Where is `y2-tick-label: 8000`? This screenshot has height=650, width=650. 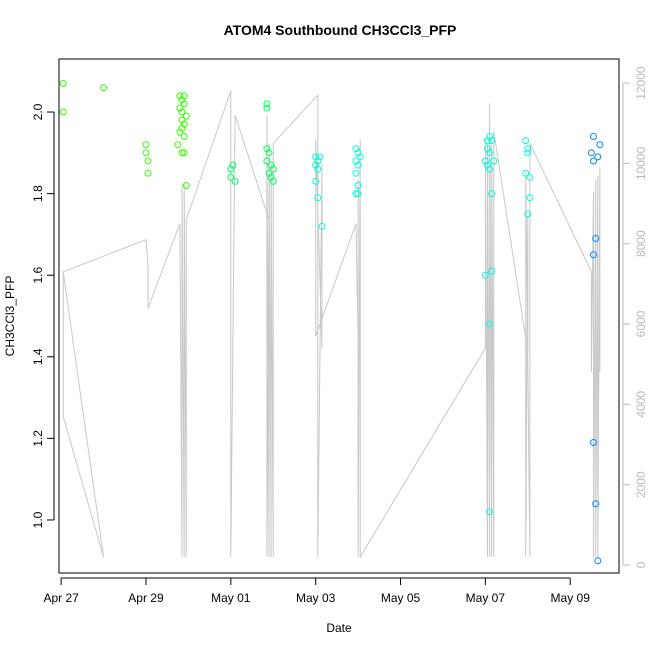 y2-tick-label: 8000 is located at coordinates (641, 243).